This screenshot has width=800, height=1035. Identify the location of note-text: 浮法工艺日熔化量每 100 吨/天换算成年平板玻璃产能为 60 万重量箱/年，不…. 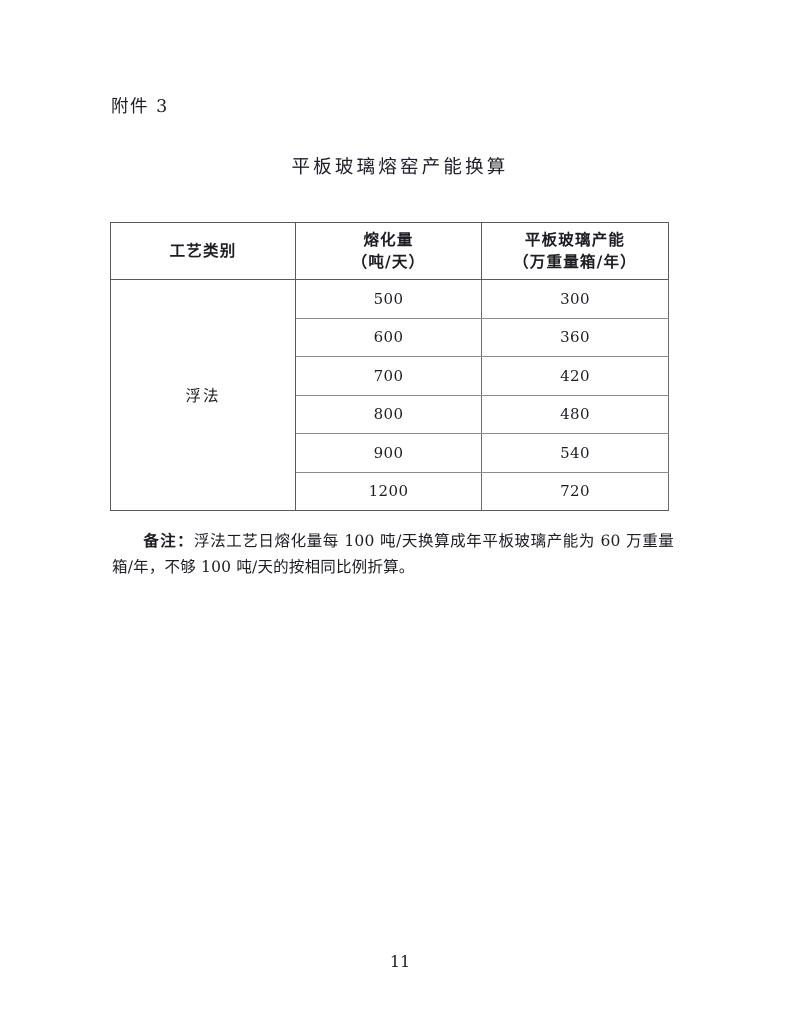
(393, 554).